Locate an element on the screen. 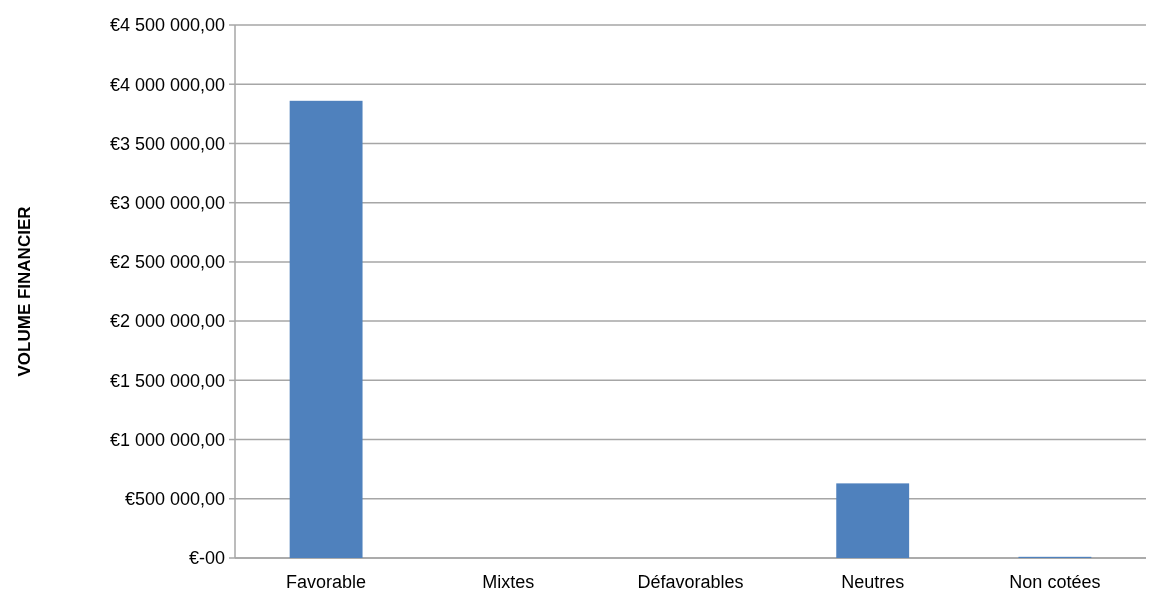 The width and height of the screenshot is (1162, 610). y-tick-label: €2 500 000,00 is located at coordinates (167, 262).